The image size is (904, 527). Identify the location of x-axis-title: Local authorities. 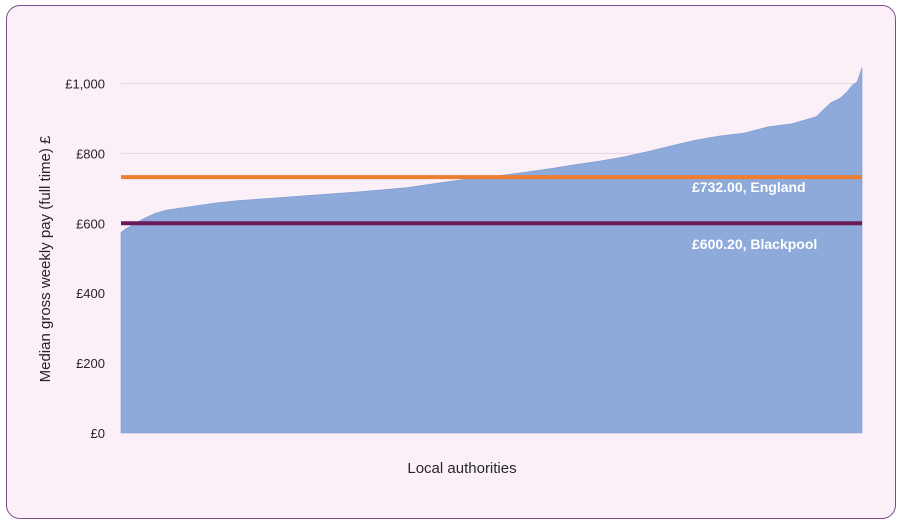
(461, 468).